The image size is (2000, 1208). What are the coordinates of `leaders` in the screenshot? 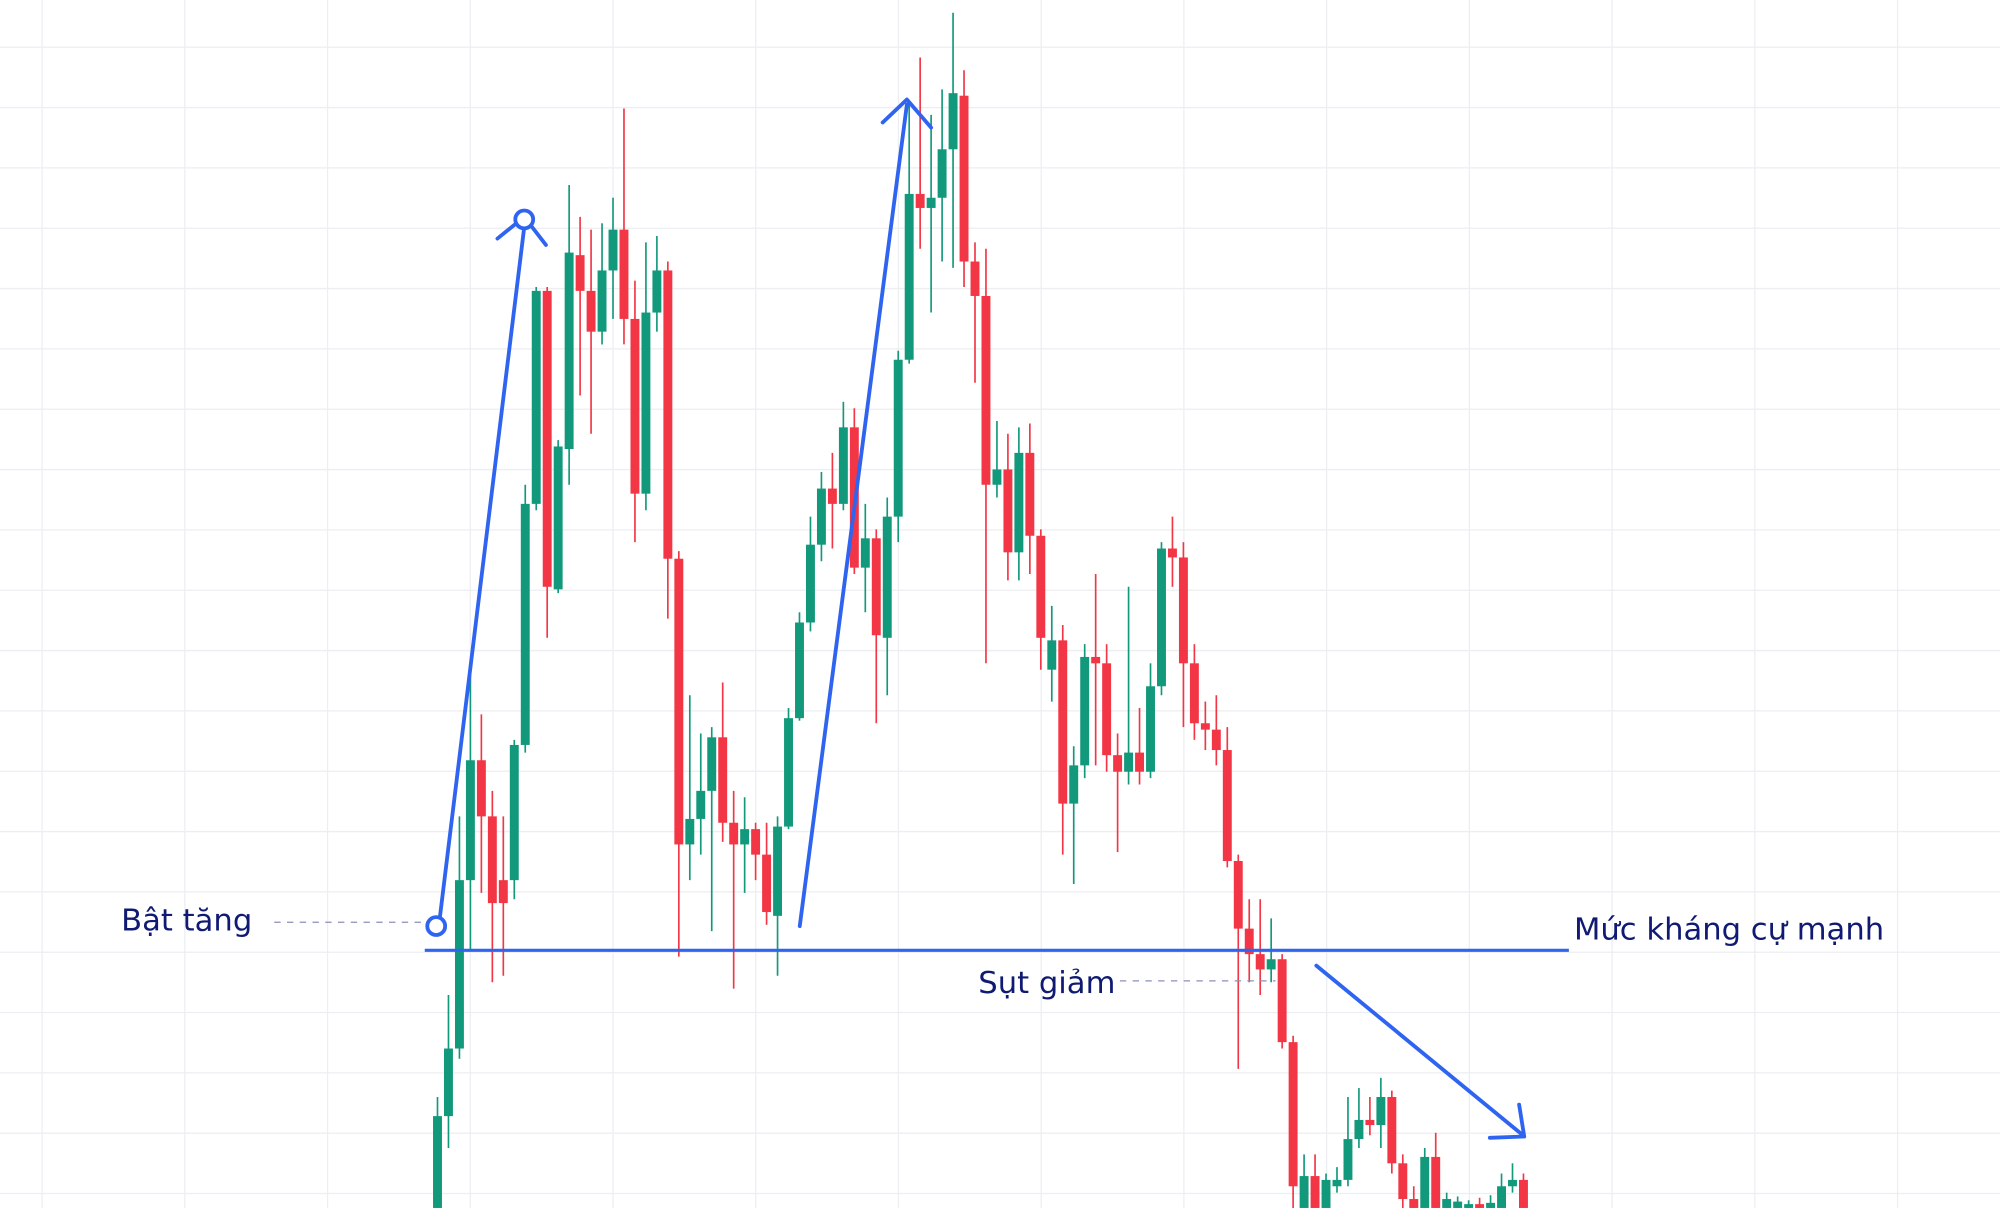 It's located at (775, 951).